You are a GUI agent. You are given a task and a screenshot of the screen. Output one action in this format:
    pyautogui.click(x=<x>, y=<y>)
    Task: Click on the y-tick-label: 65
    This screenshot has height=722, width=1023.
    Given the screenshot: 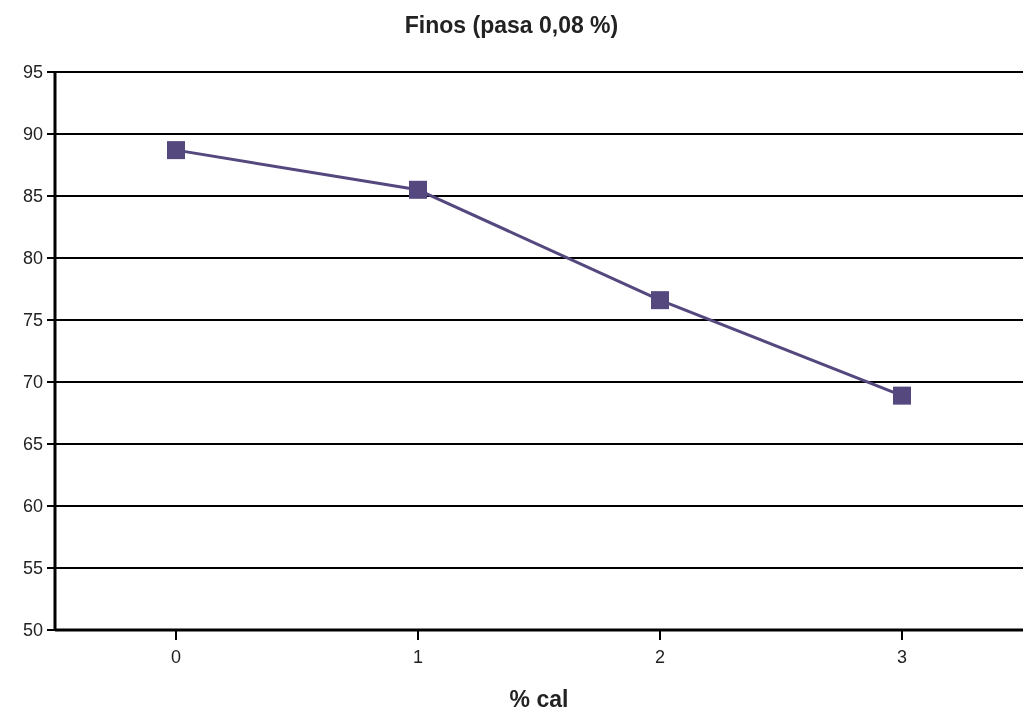 What is the action you would take?
    pyautogui.click(x=32, y=444)
    